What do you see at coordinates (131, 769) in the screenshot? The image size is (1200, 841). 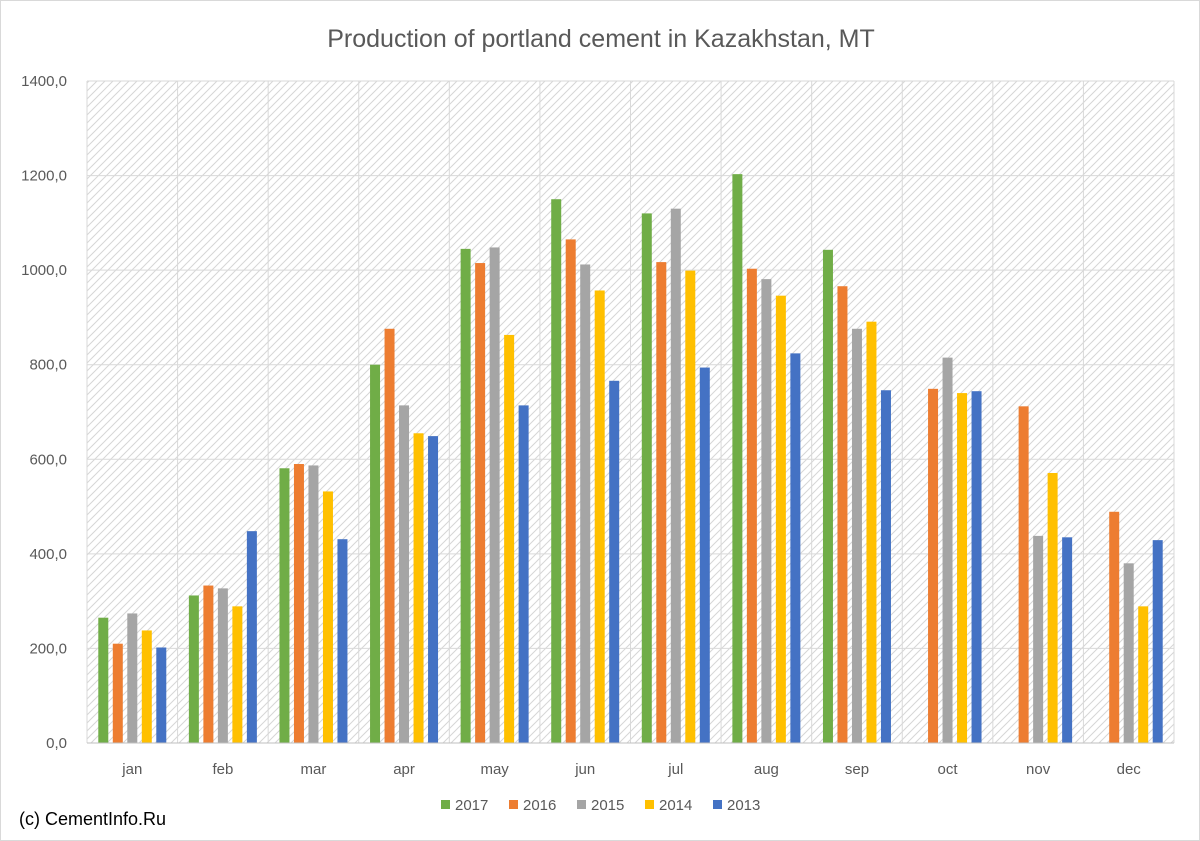 I see `x-tick-label: jan` at bounding box center [131, 769].